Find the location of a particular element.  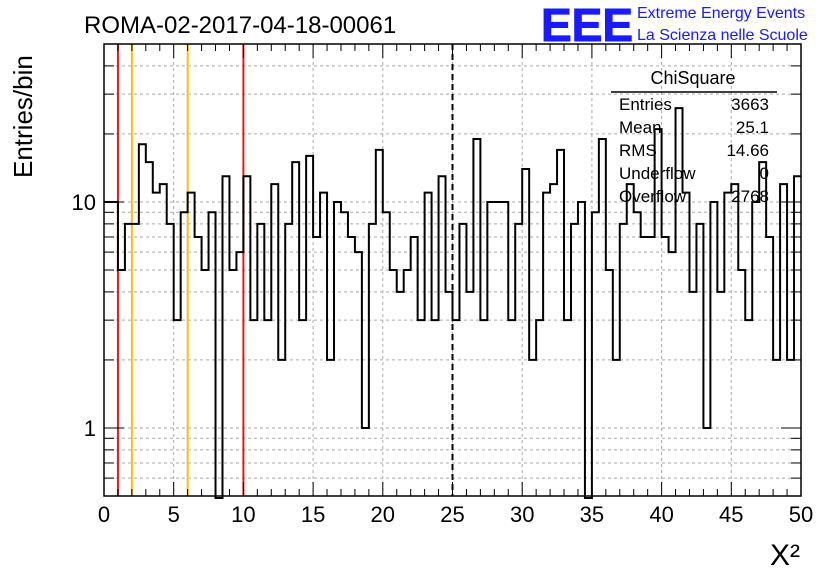

y-tick-labels: 1 10 is located at coordinates (84, 315).